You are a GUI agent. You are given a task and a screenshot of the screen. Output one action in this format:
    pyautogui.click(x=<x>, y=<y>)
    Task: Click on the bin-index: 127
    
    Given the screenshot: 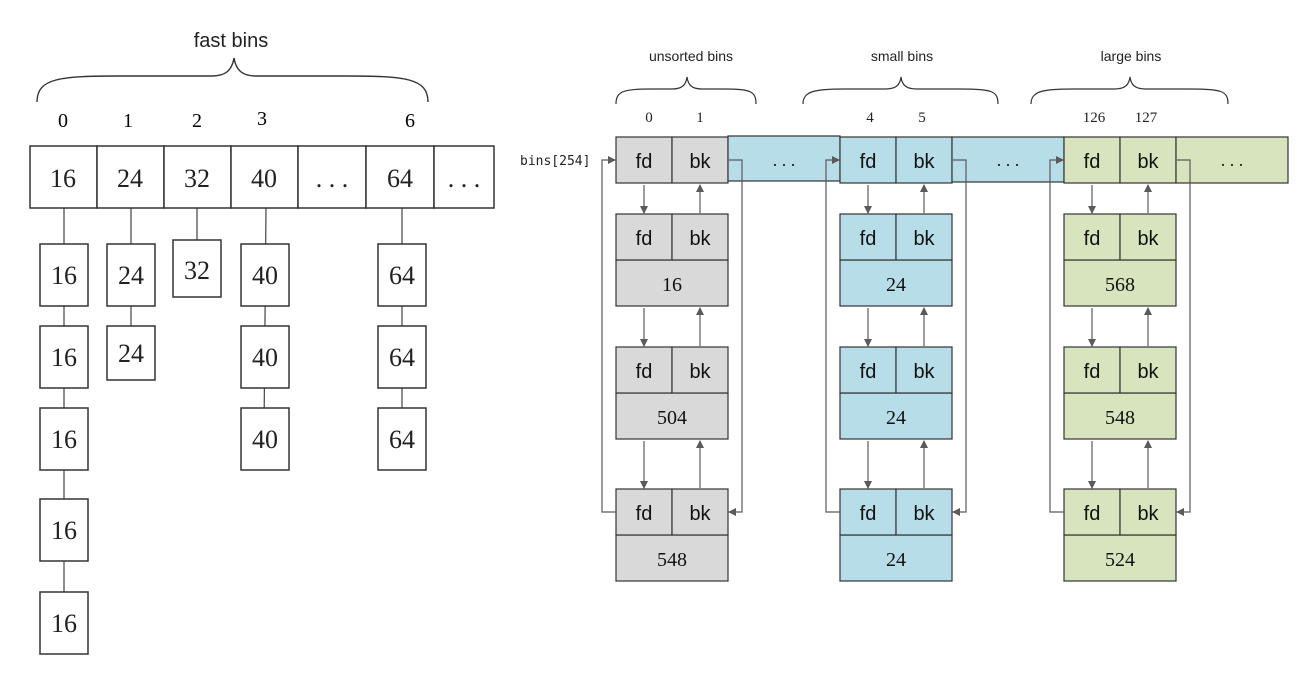 What is the action you would take?
    pyautogui.click(x=1146, y=118)
    